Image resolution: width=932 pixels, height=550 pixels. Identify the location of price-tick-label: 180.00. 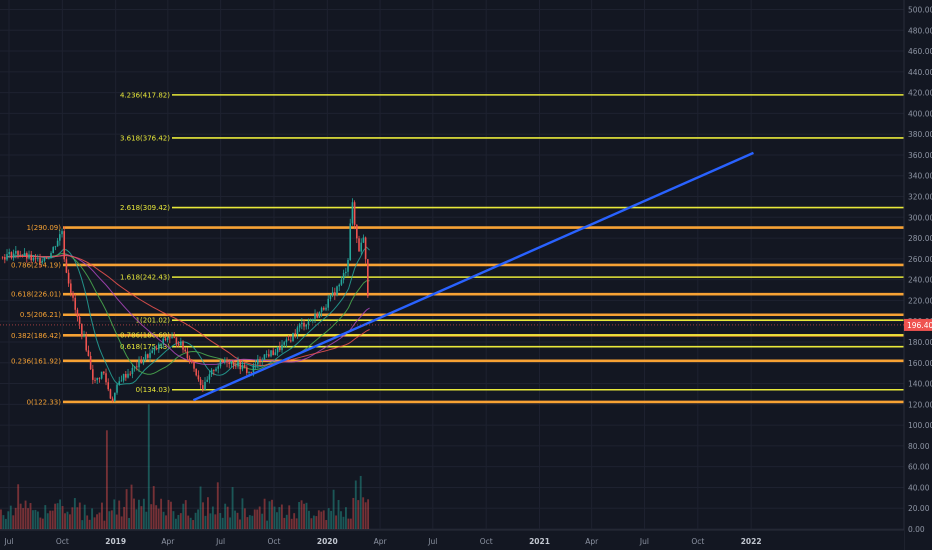
(920, 342).